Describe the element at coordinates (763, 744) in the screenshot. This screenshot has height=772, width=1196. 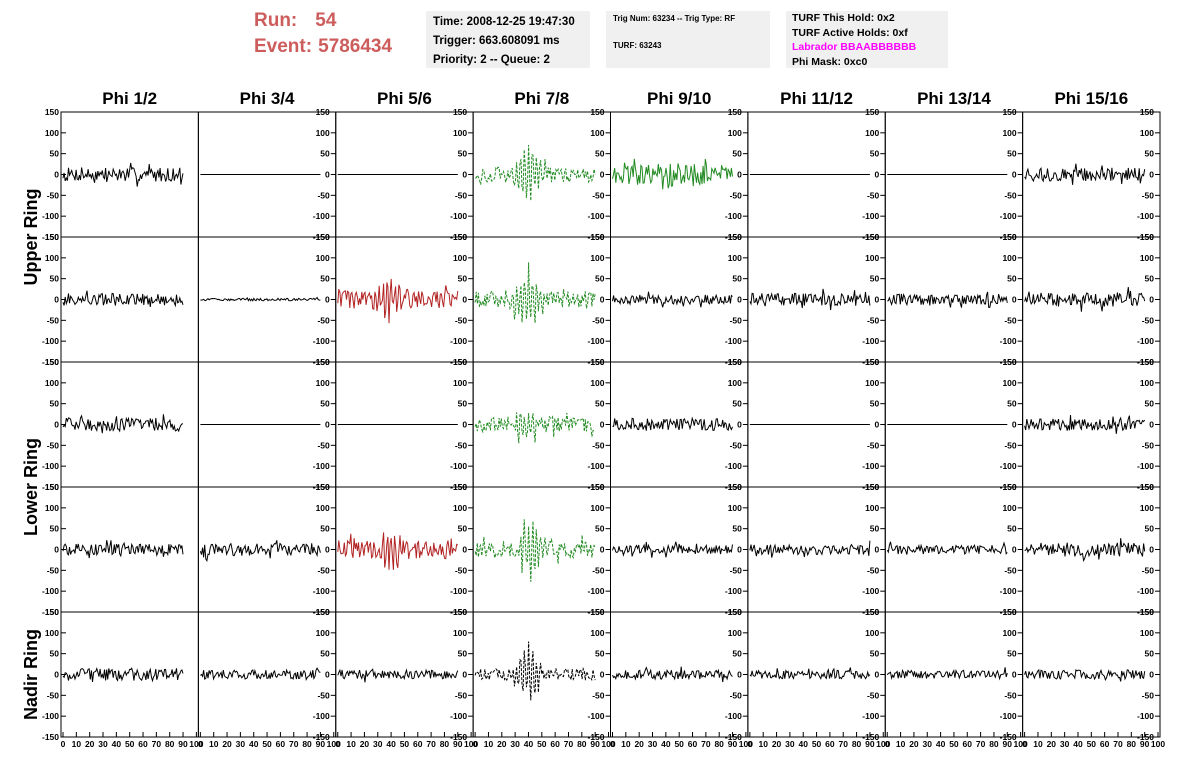
I see `x-tick-label: 10` at that location.